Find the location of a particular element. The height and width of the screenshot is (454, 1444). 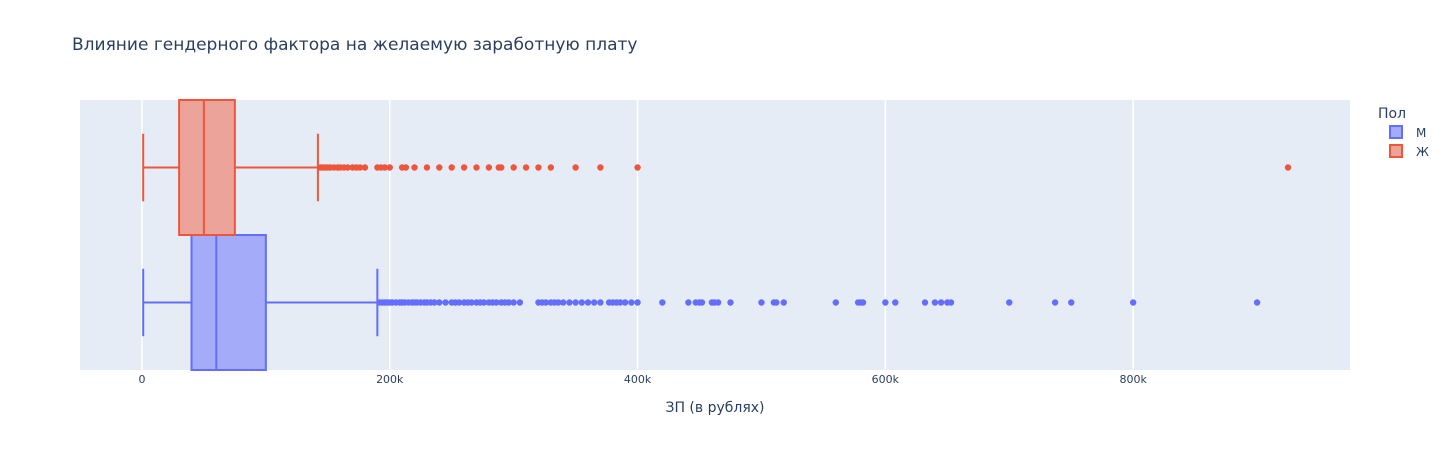

x-axis-label: ЗП (в рублях) is located at coordinates (714, 408).